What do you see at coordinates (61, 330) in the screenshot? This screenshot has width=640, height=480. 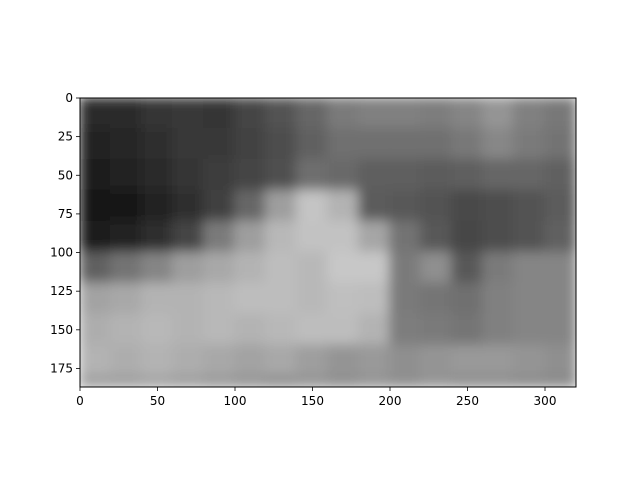 I see `y-tick-label: 150` at bounding box center [61, 330].